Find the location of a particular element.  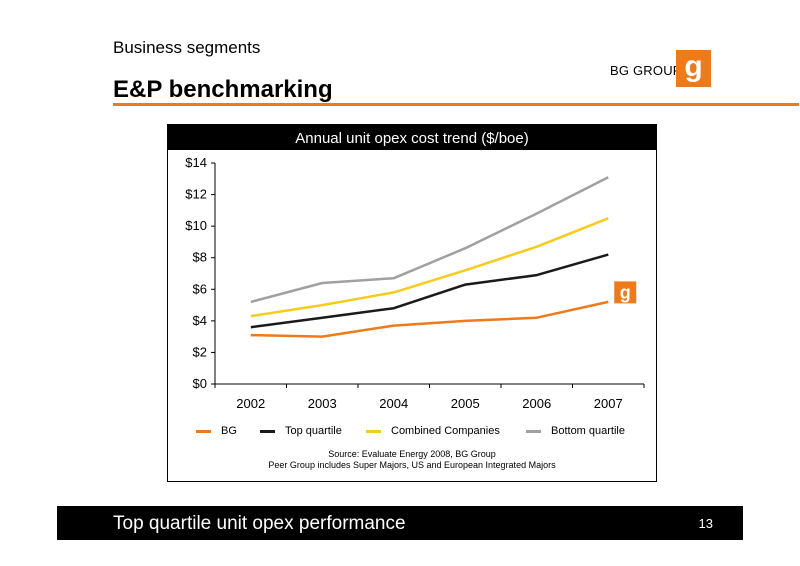

bg-logo-marker-glyph: g is located at coordinates (625, 292).